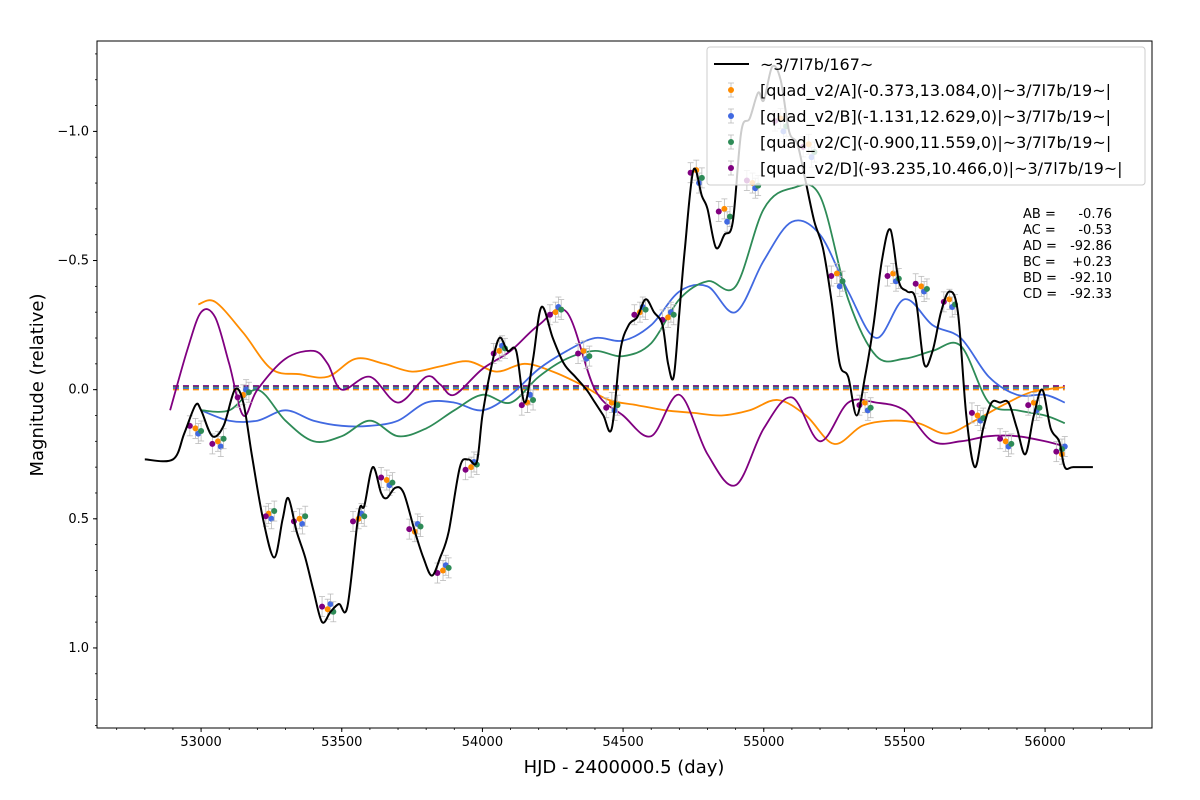  Describe the element at coordinates (341, 742) in the screenshot. I see `x-tick-label: 53500` at that location.